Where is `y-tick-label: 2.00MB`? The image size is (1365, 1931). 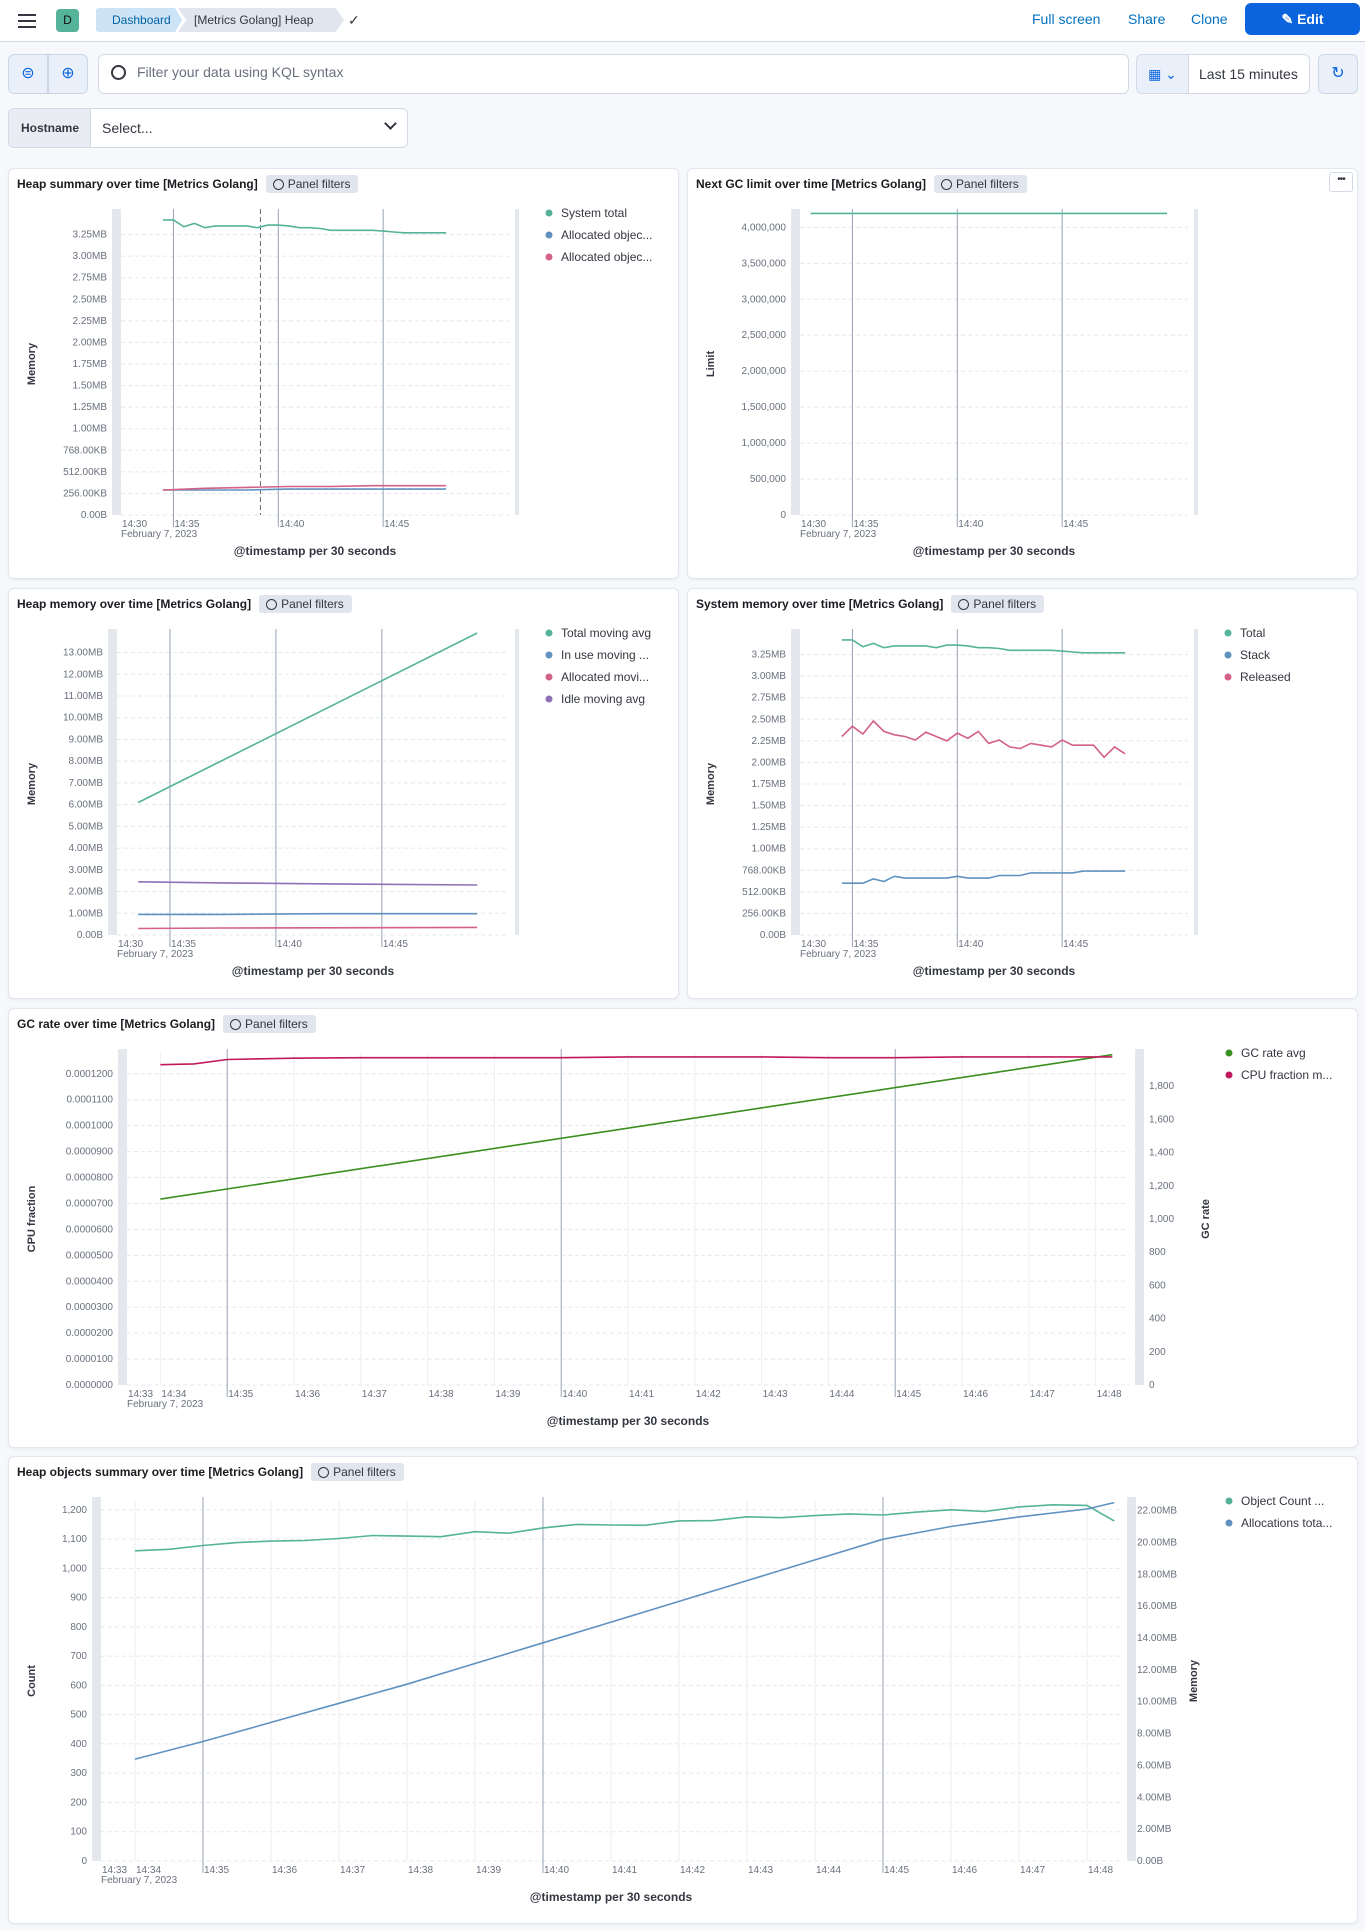 y-tick-label: 2.00MB is located at coordinates (86, 892).